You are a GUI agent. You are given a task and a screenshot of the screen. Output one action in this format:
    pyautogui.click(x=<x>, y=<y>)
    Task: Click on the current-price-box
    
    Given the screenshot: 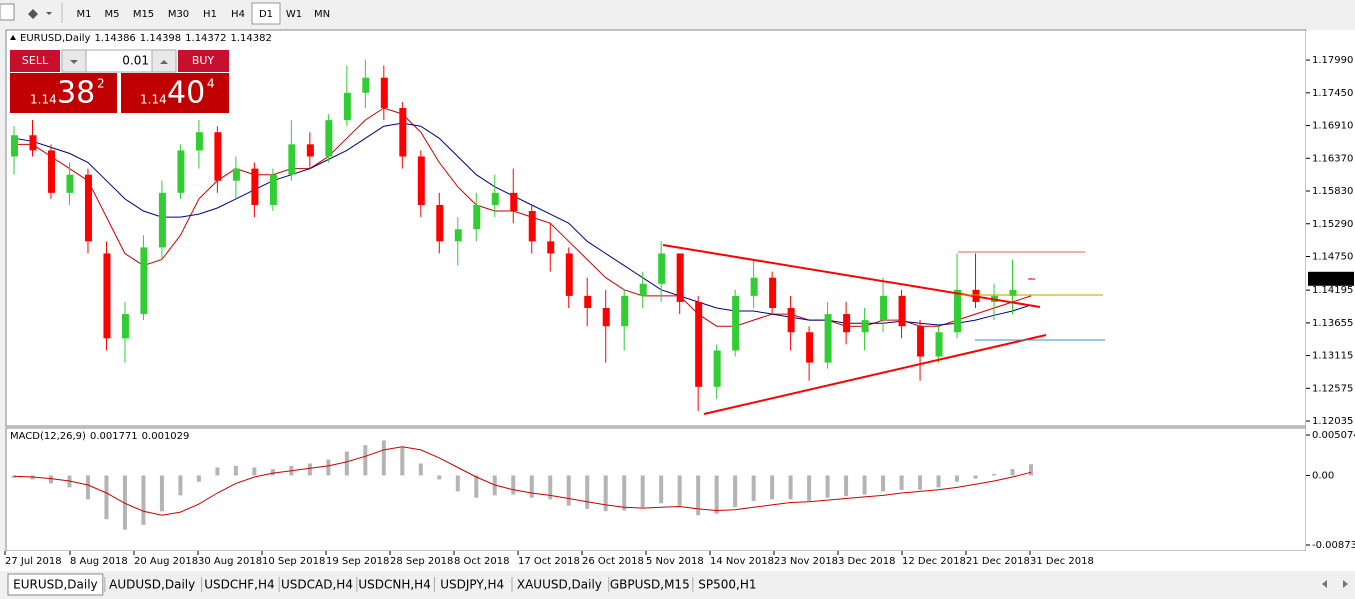 What is the action you would take?
    pyautogui.click(x=1331, y=278)
    